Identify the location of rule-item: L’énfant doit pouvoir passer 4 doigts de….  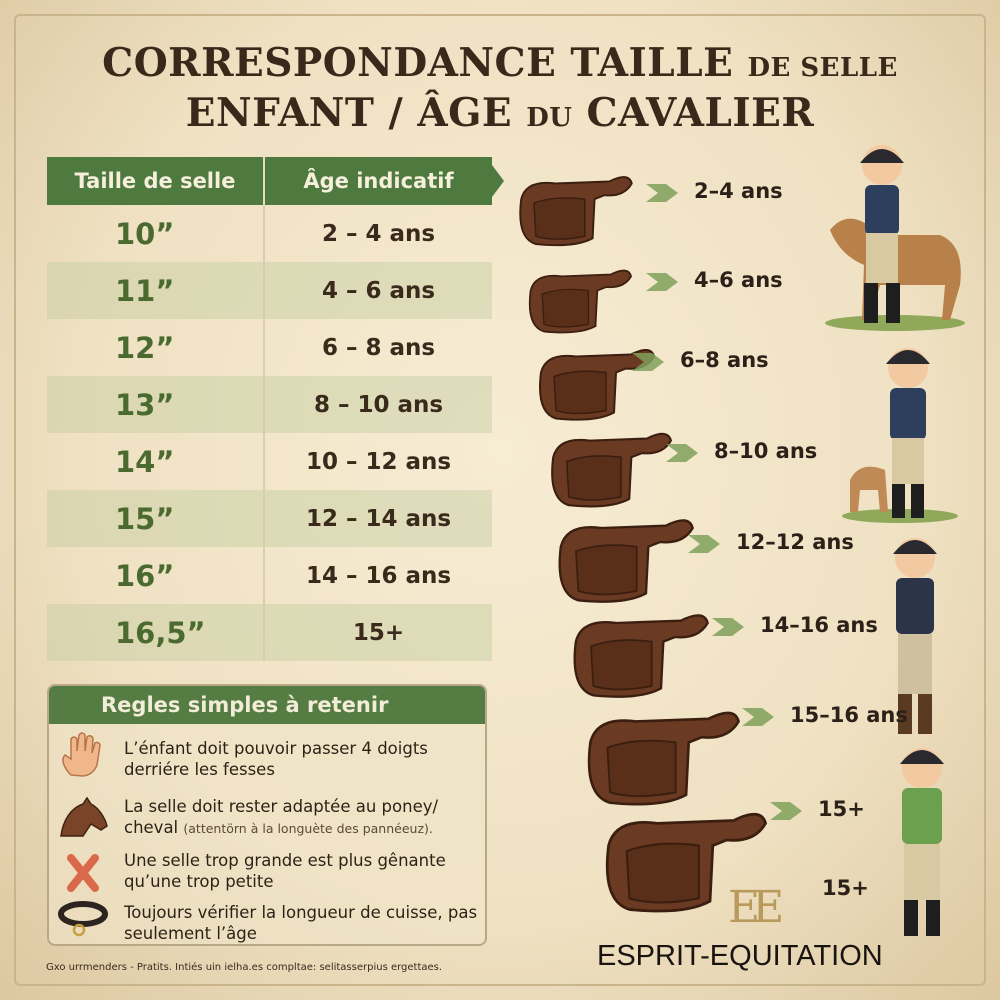
(304, 759).